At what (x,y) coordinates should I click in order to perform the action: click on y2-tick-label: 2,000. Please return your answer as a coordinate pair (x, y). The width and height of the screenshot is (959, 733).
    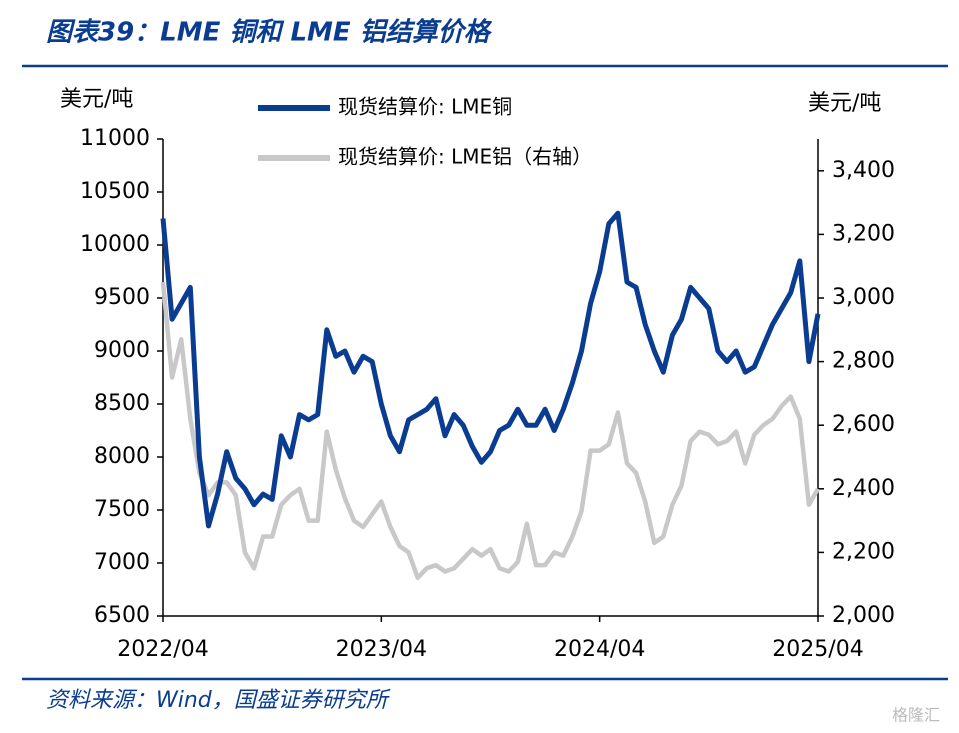
    Looking at the image, I should click on (863, 615).